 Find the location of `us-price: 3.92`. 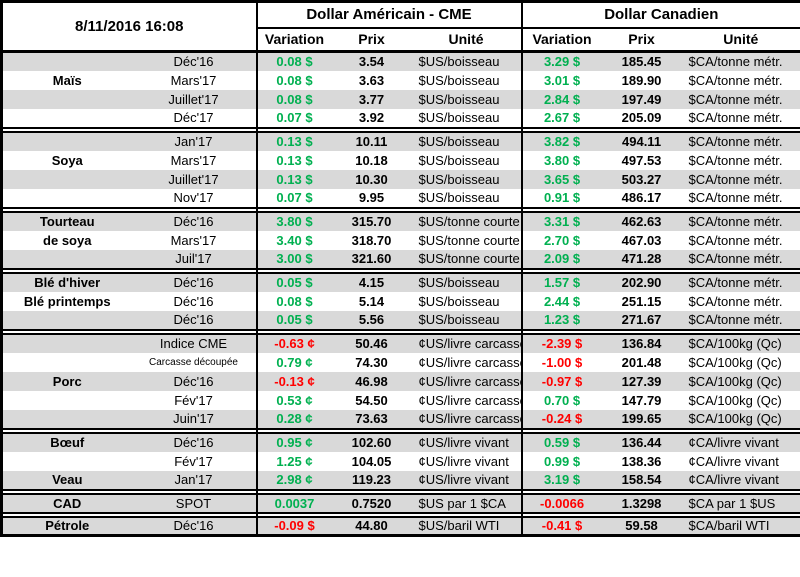

us-price: 3.92 is located at coordinates (371, 118).